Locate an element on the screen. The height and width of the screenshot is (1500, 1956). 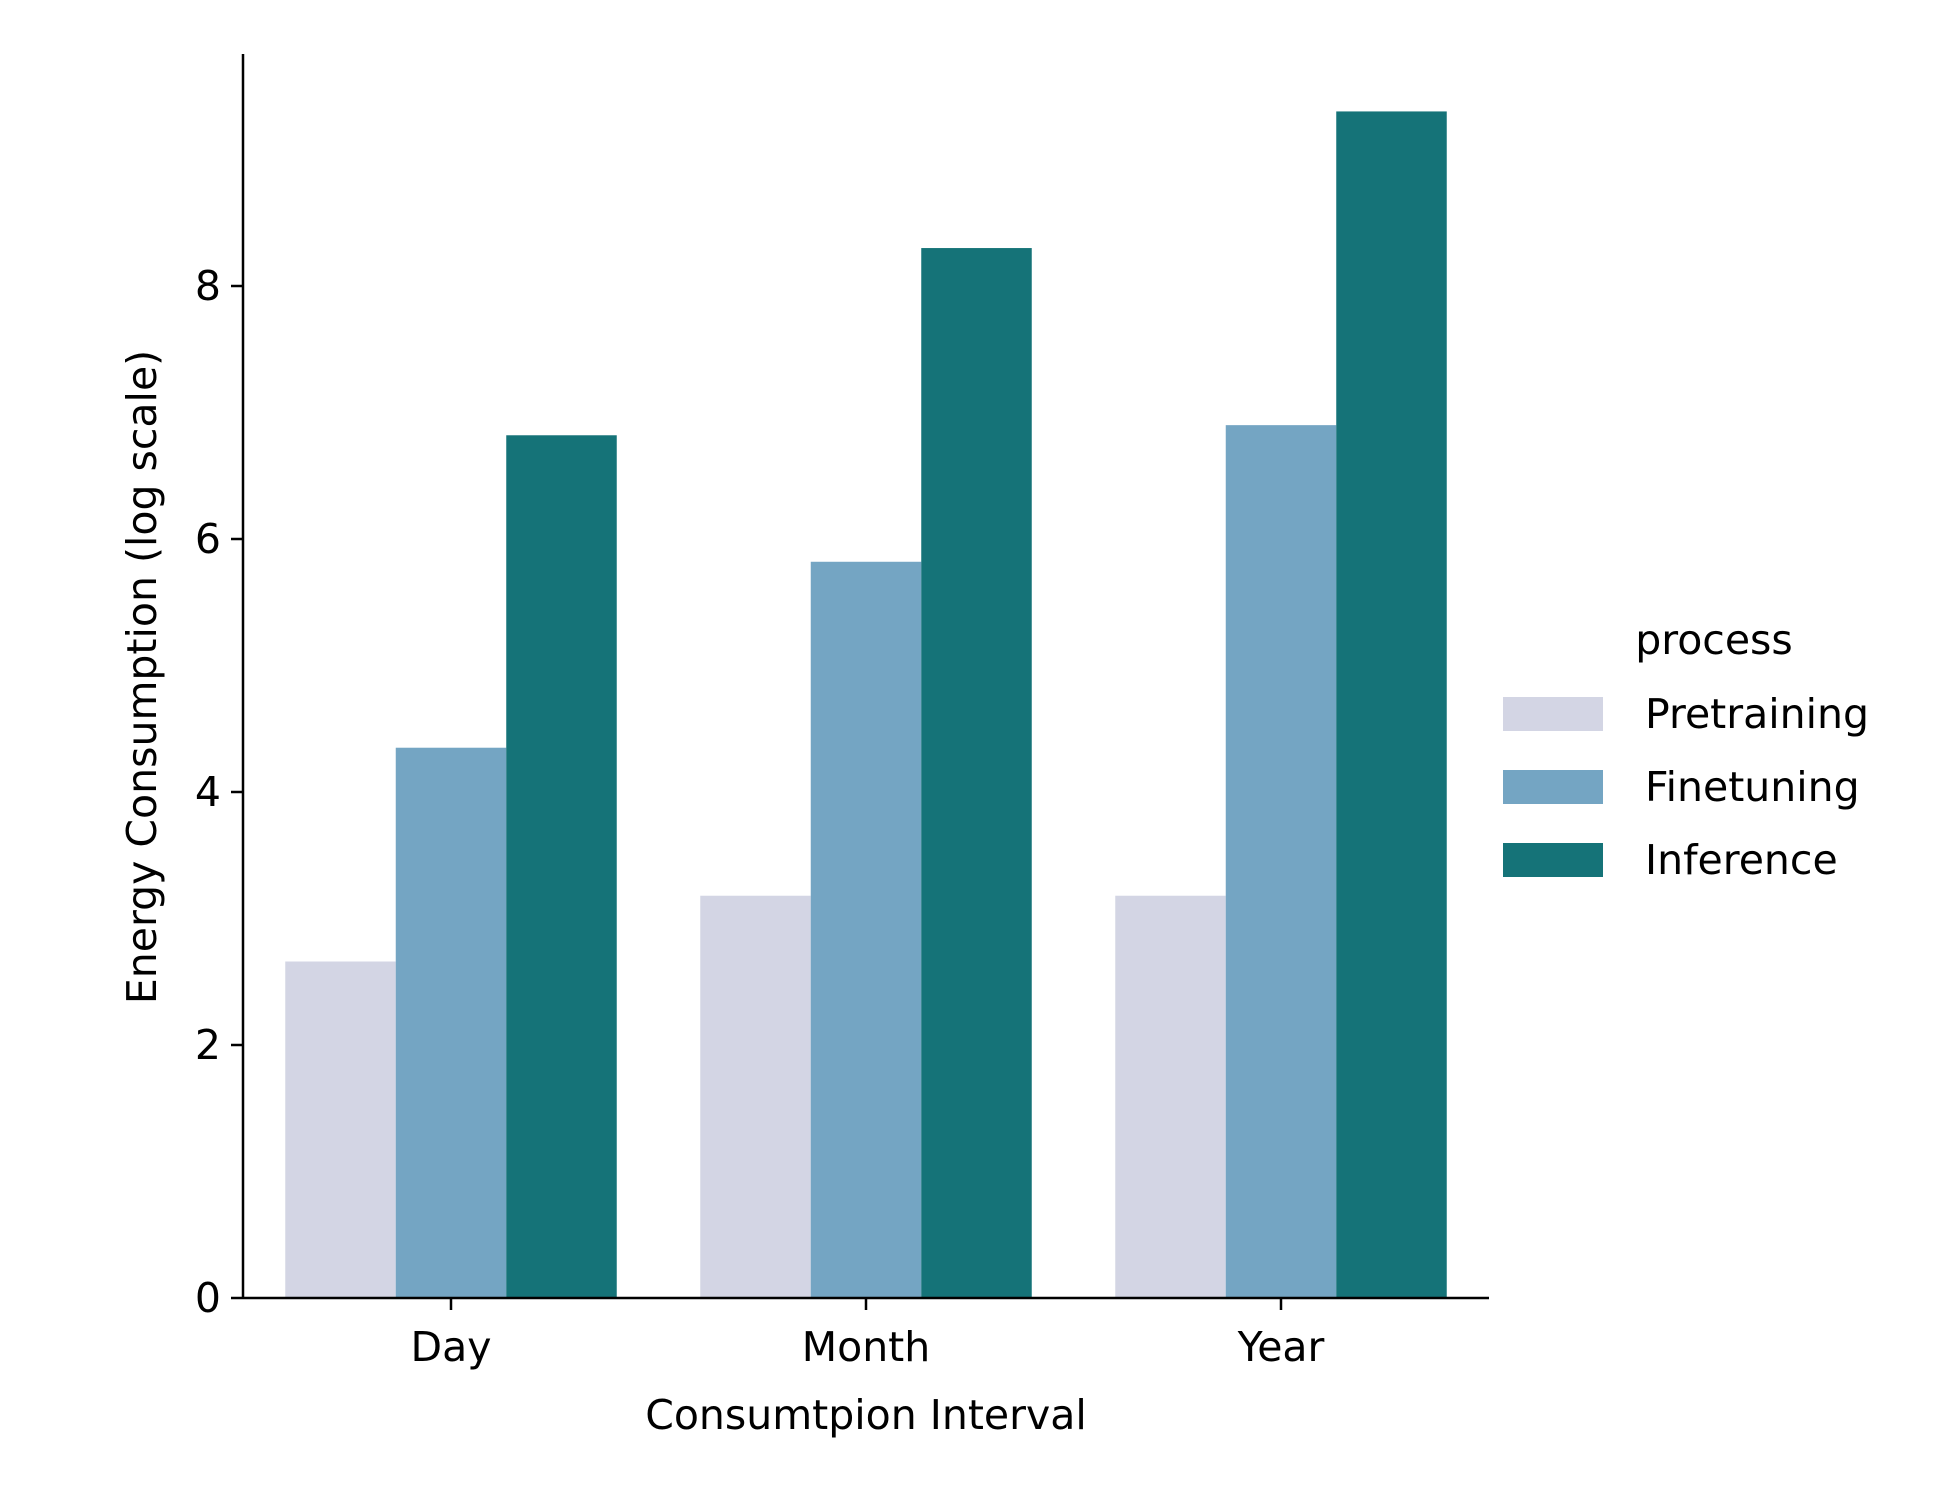
legend-label-finetuning: Finetuning is located at coordinates (1752, 787).